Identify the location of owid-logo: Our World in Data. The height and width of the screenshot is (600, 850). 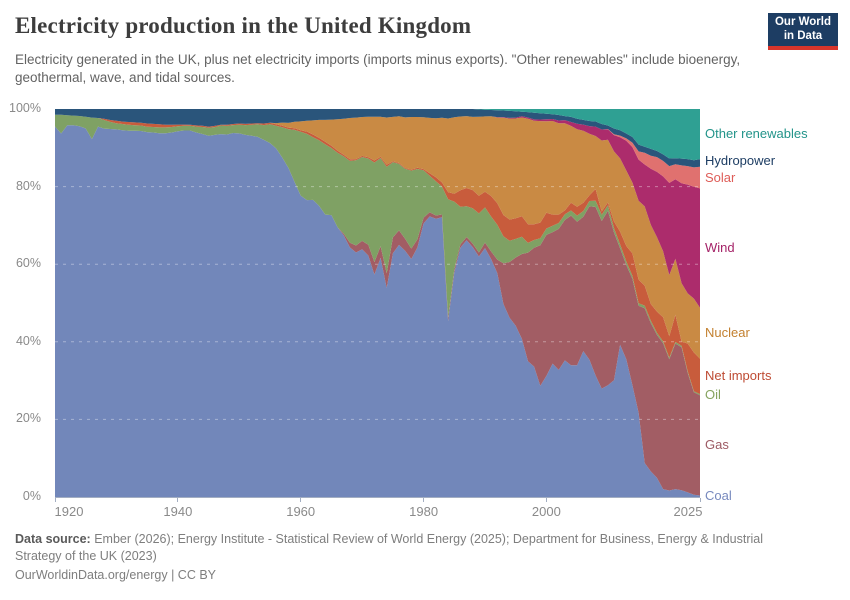
(803, 31).